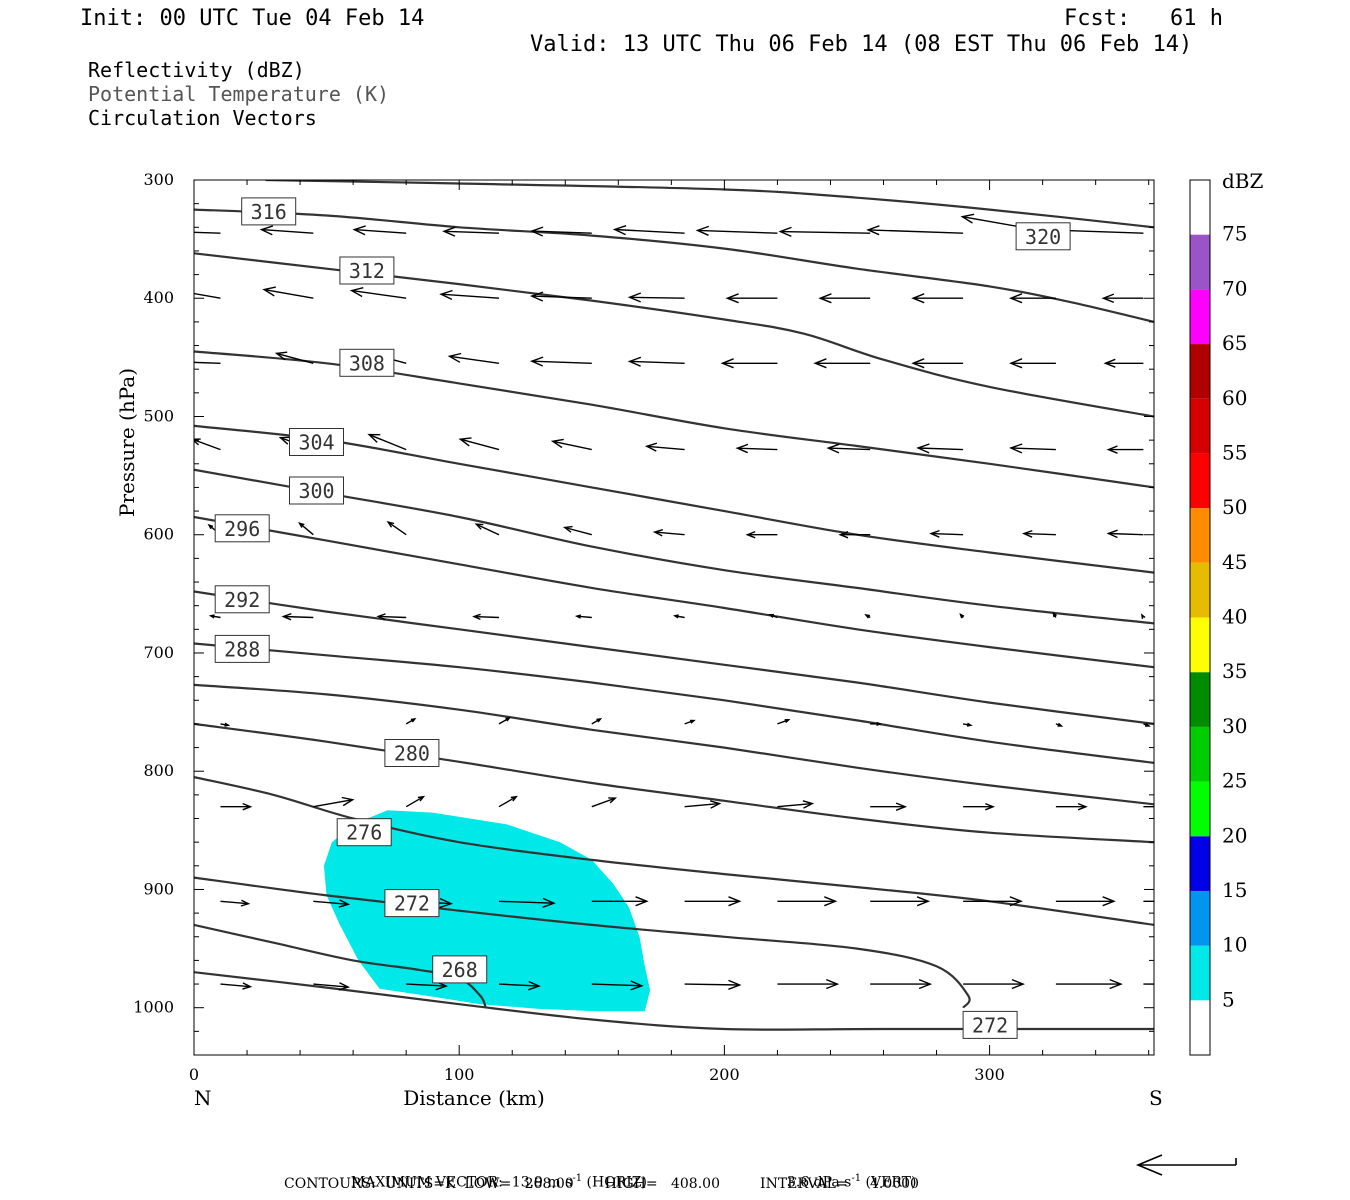 This screenshot has width=1350, height=1200. What do you see at coordinates (1234, 343) in the screenshot?
I see `colorbar-tick-label: 65` at bounding box center [1234, 343].